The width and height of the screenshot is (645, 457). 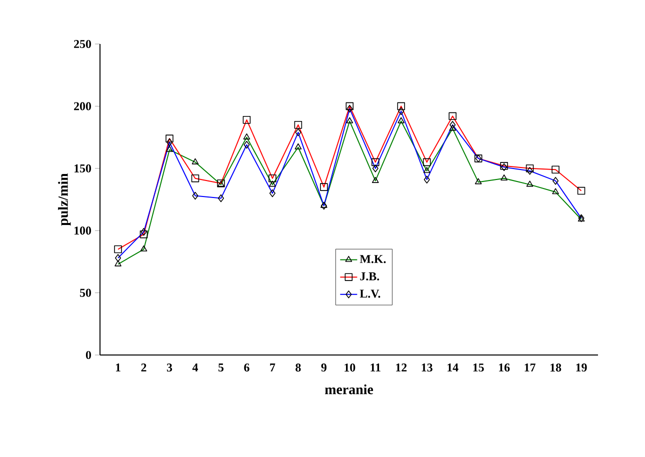 What do you see at coordinates (370, 276) in the screenshot?
I see `legend-label: J.B.` at bounding box center [370, 276].